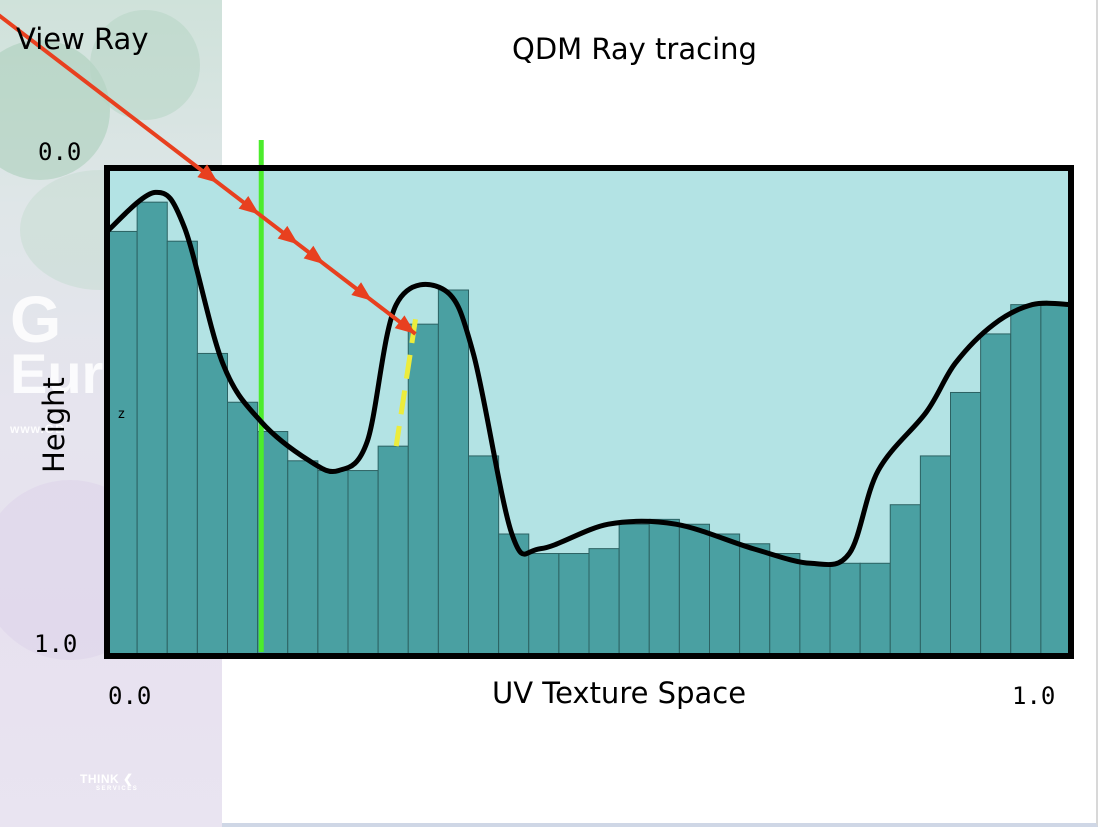 The width and height of the screenshot is (1098, 827). What do you see at coordinates (121, 413) in the screenshot?
I see `z-label: z` at bounding box center [121, 413].